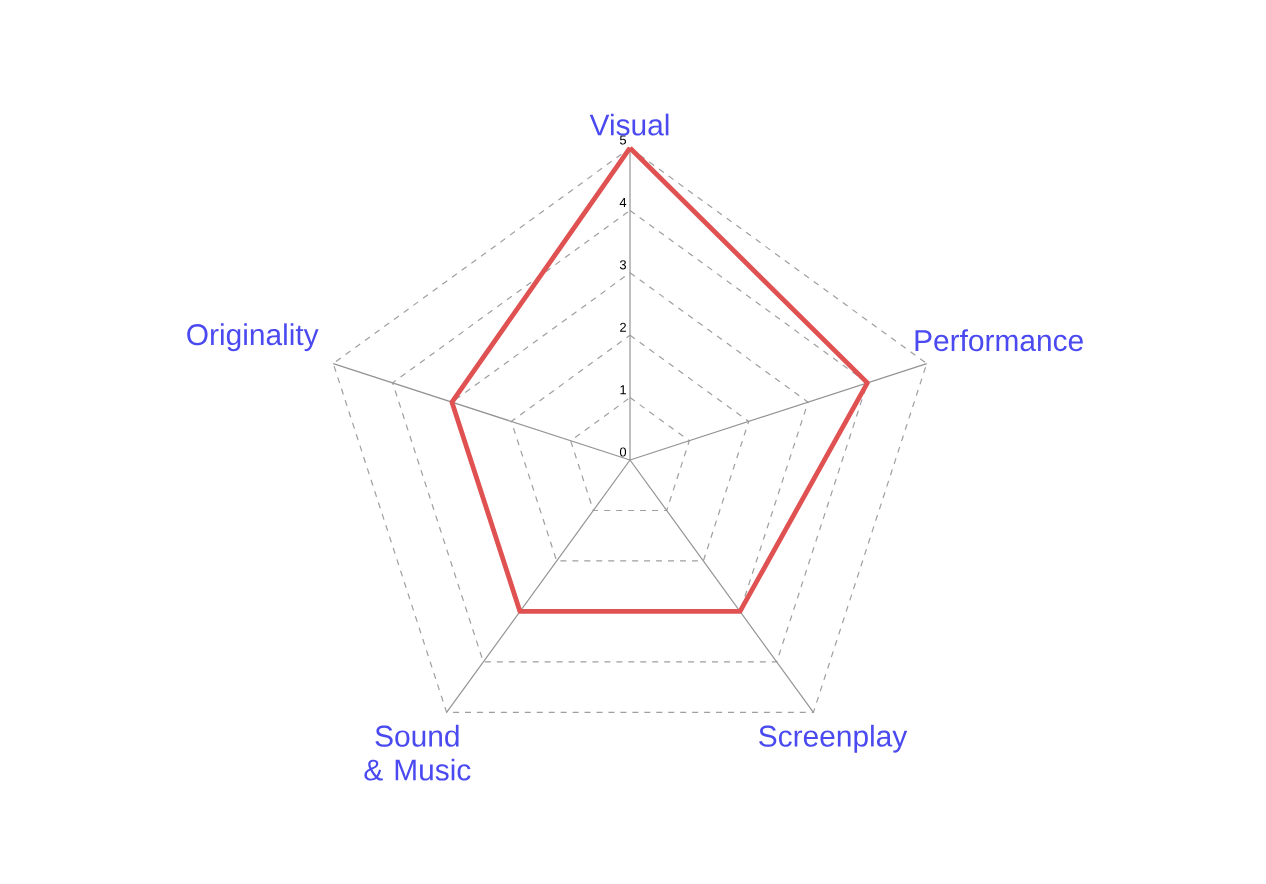  What do you see at coordinates (253, 337) in the screenshot?
I see `spoke-label: Originality` at bounding box center [253, 337].